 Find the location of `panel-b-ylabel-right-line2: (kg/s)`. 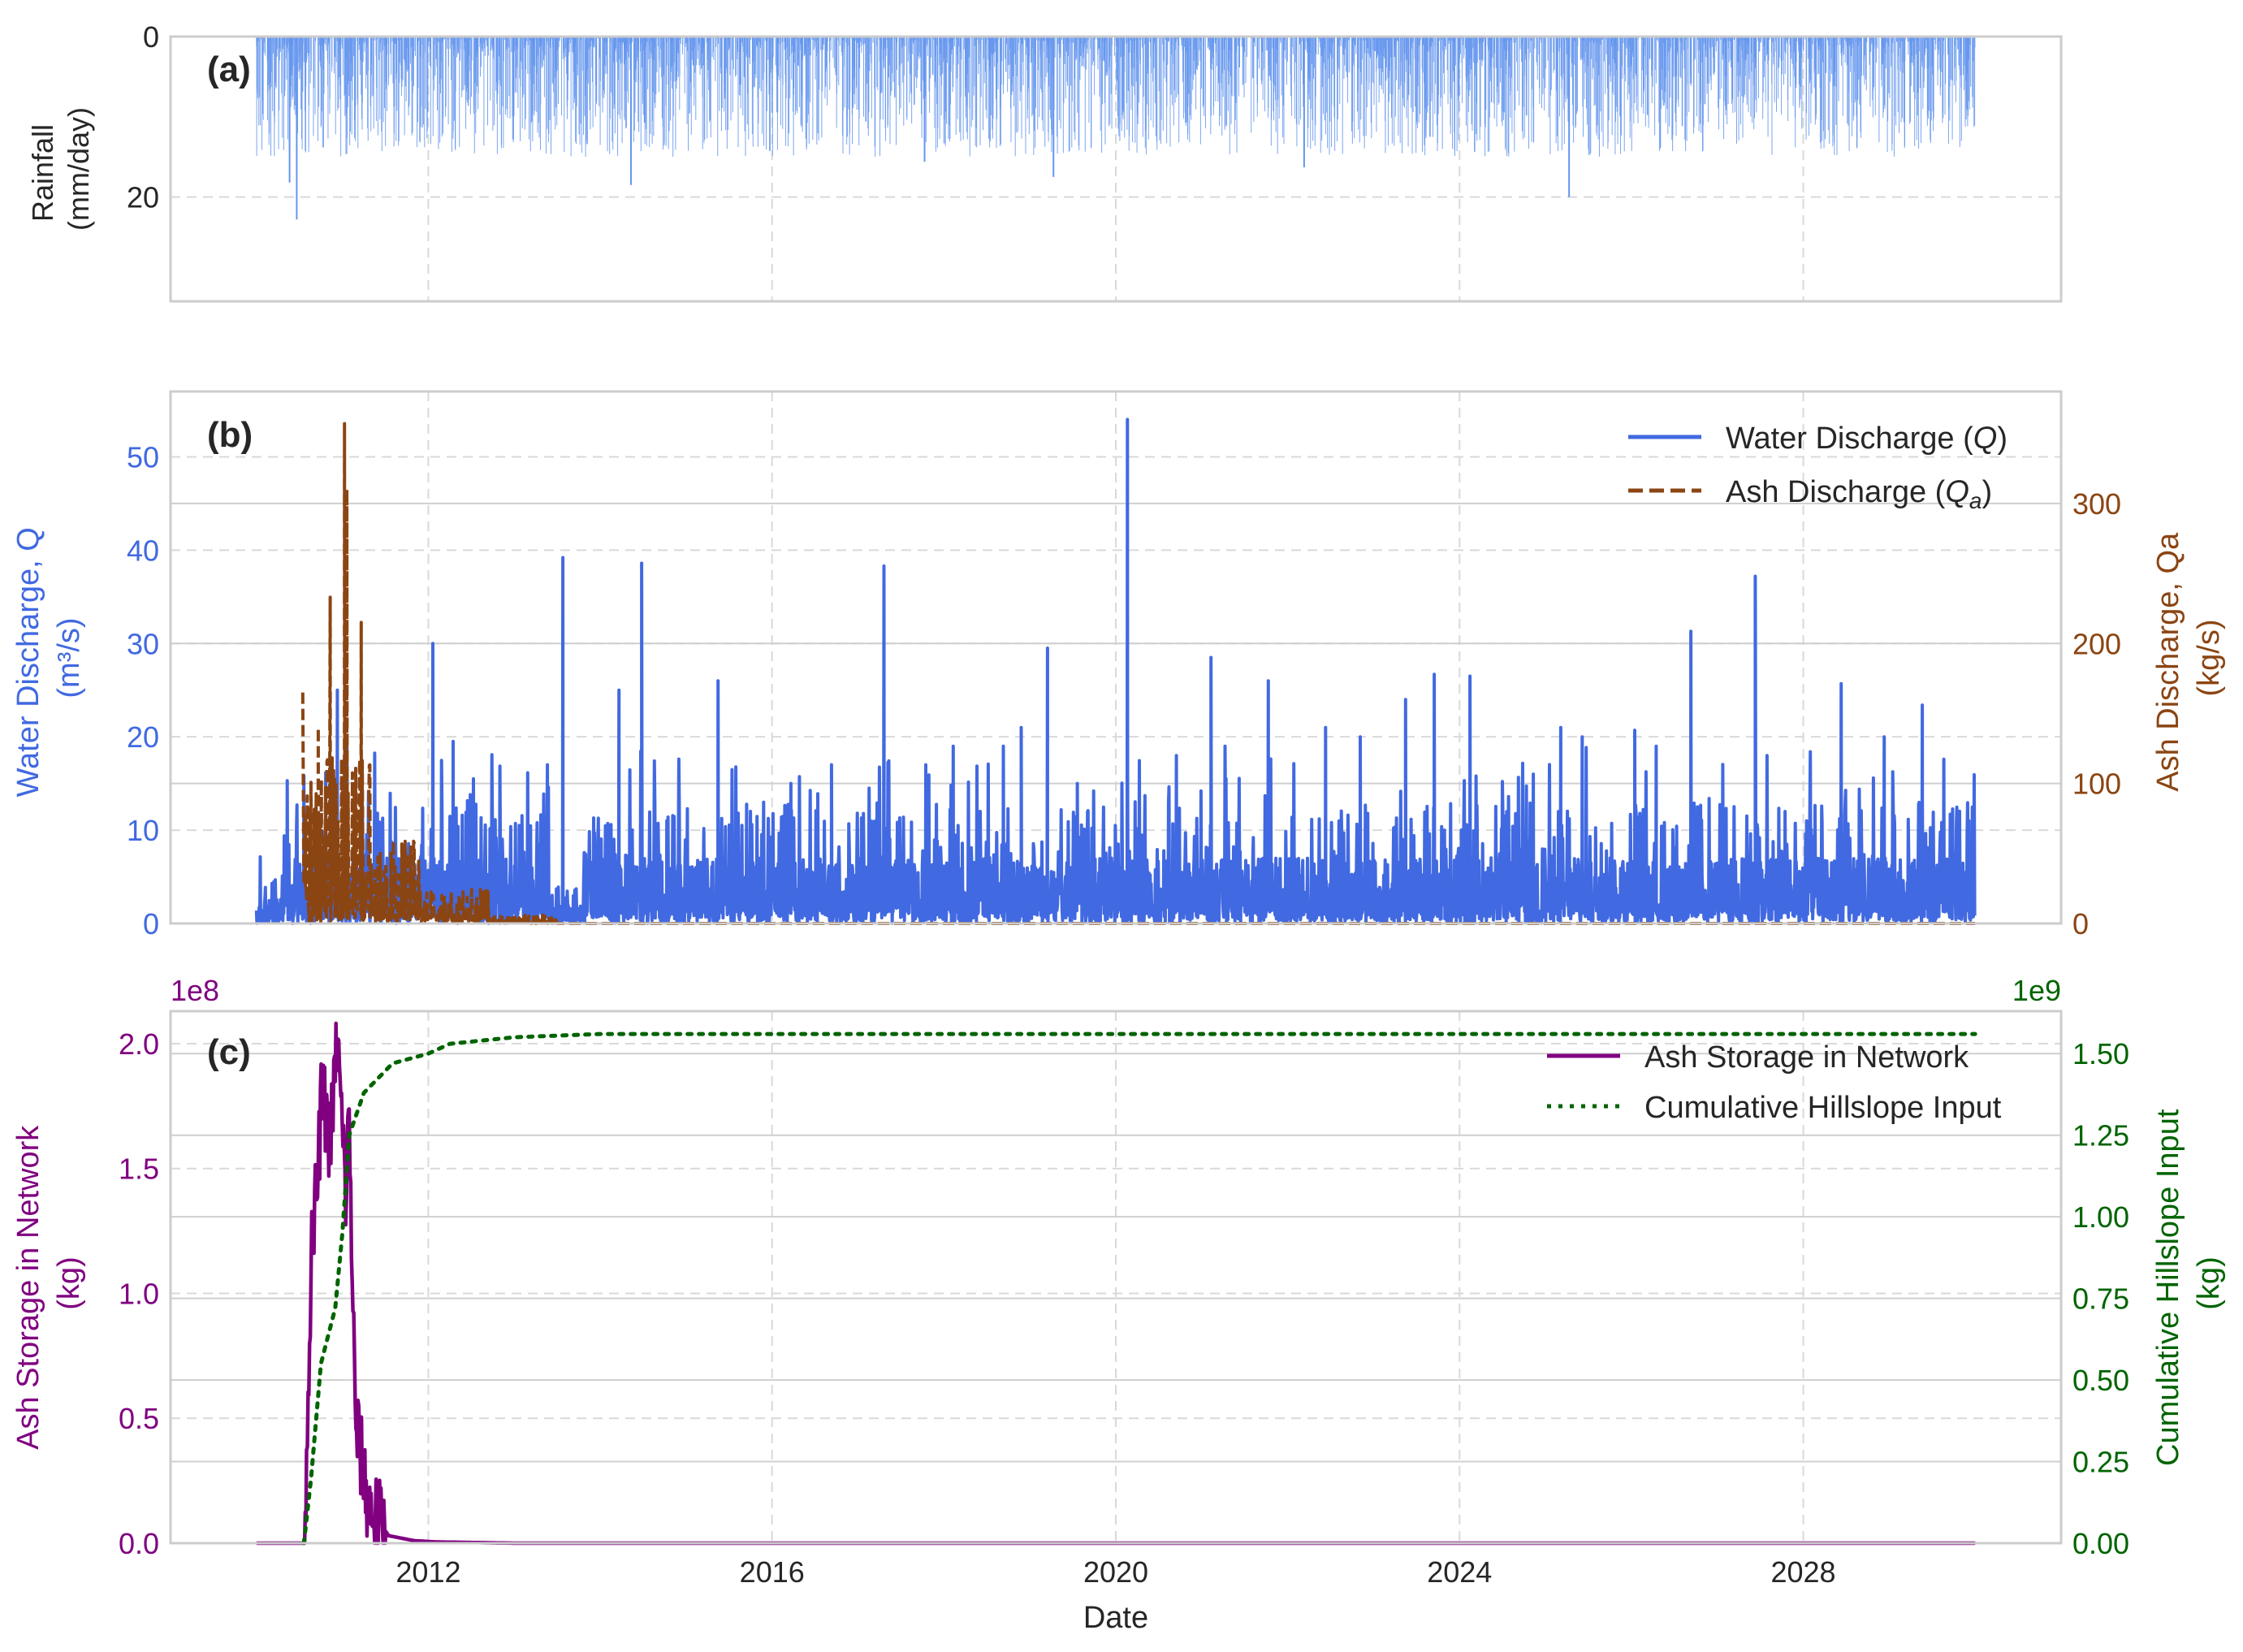

panel-b-ylabel-right-line2: (kg/s) is located at coordinates (2209, 658).